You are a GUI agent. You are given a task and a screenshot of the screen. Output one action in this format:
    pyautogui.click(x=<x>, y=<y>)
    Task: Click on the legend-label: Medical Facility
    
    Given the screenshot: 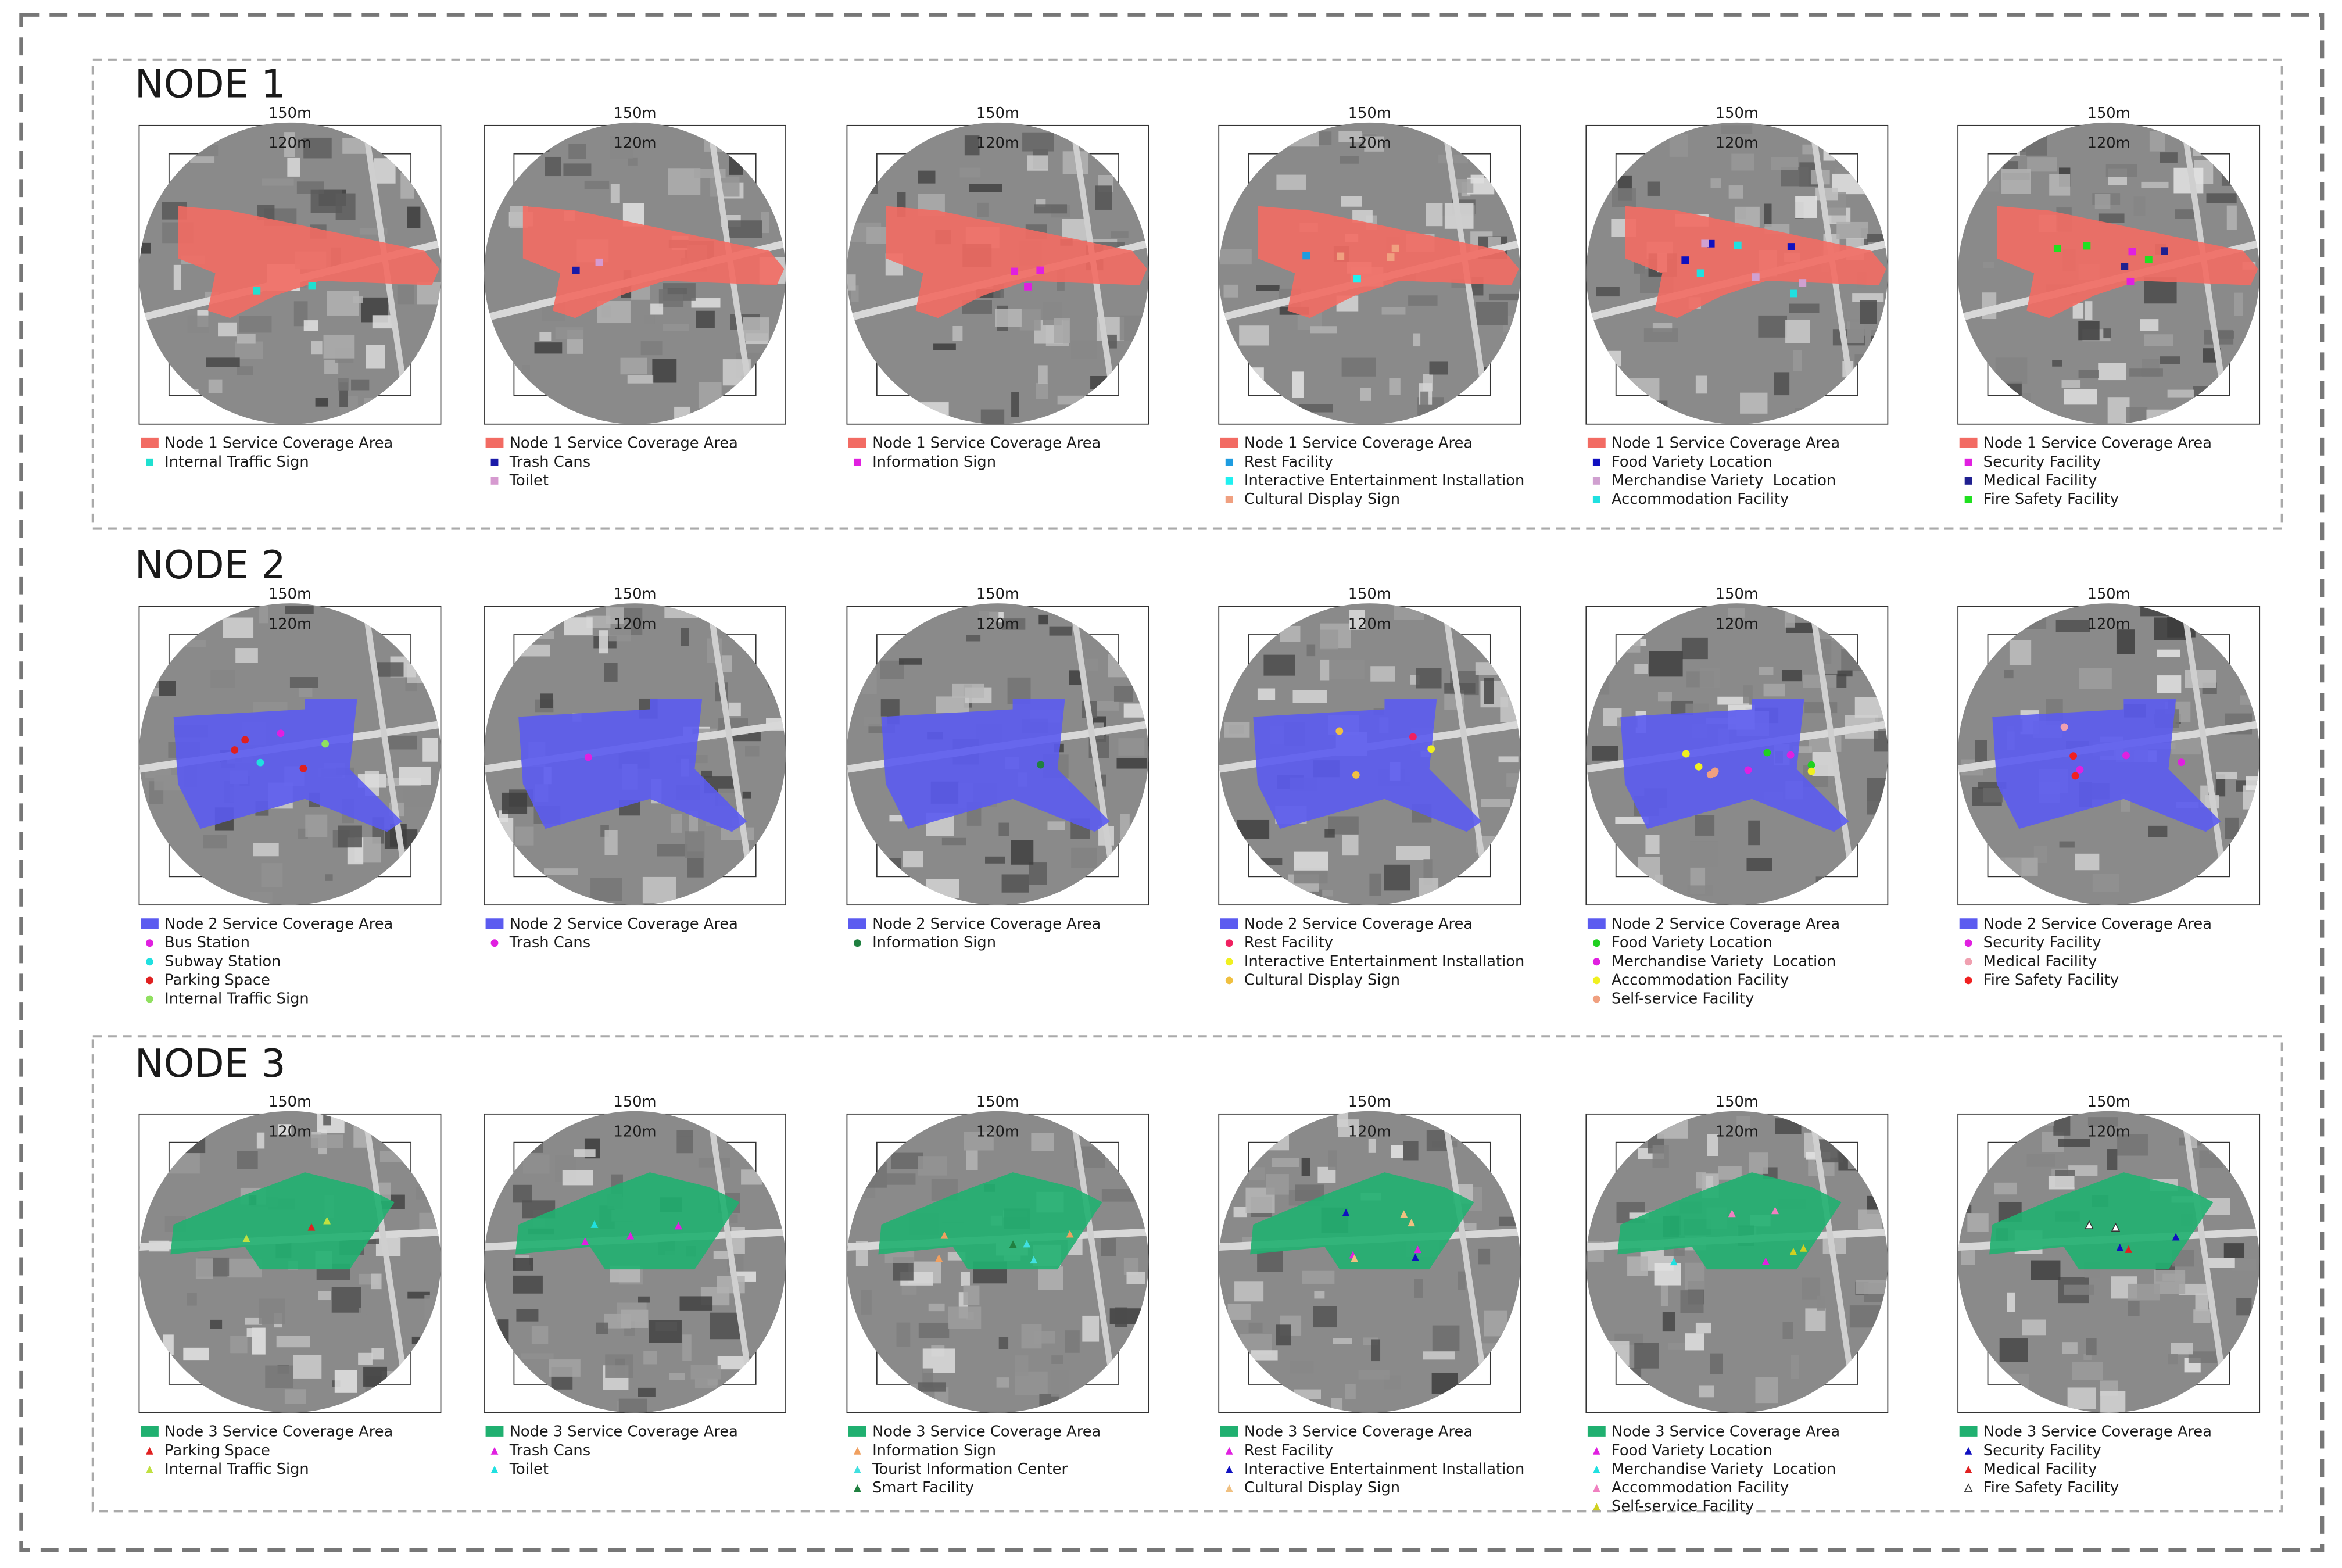 What is the action you would take?
    pyautogui.click(x=2040, y=480)
    